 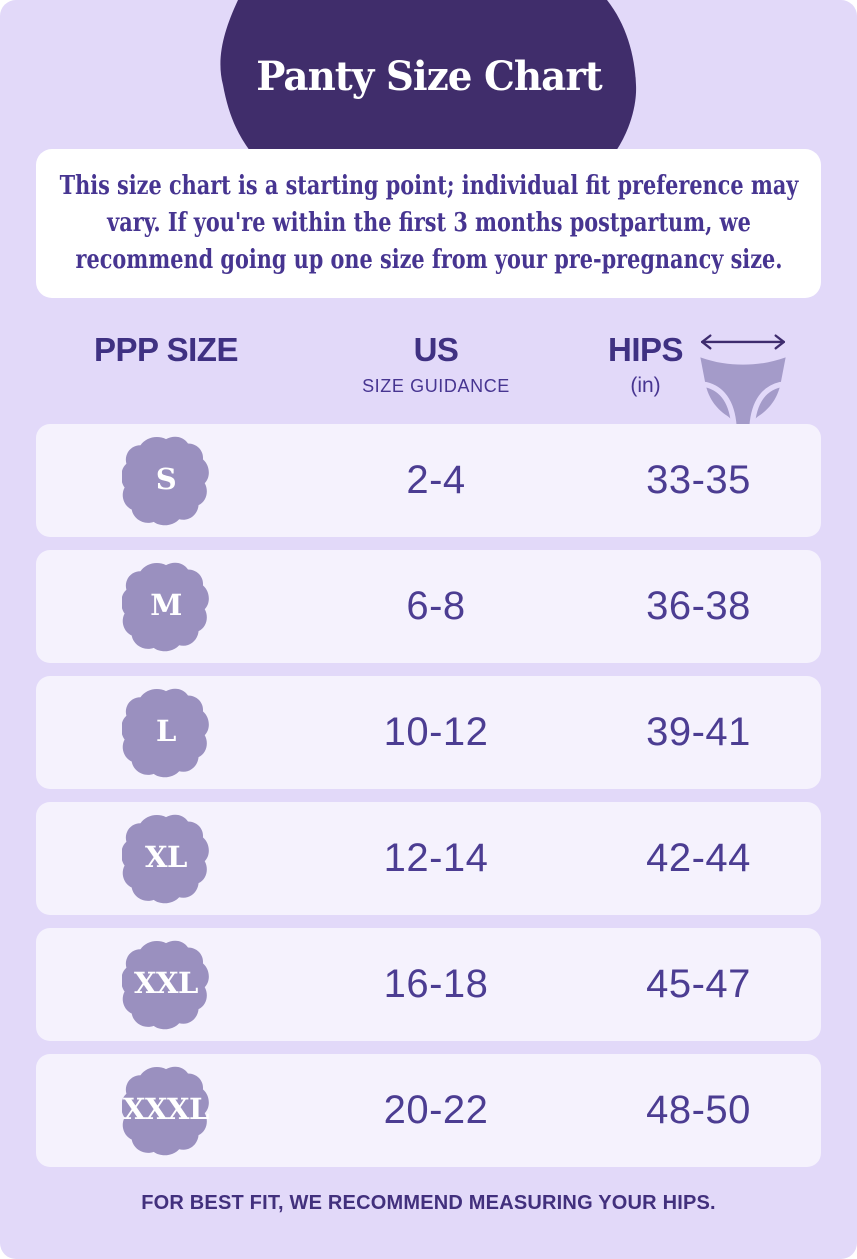 I want to click on table-row: XL 12-14 42-44, so click(x=428, y=858).